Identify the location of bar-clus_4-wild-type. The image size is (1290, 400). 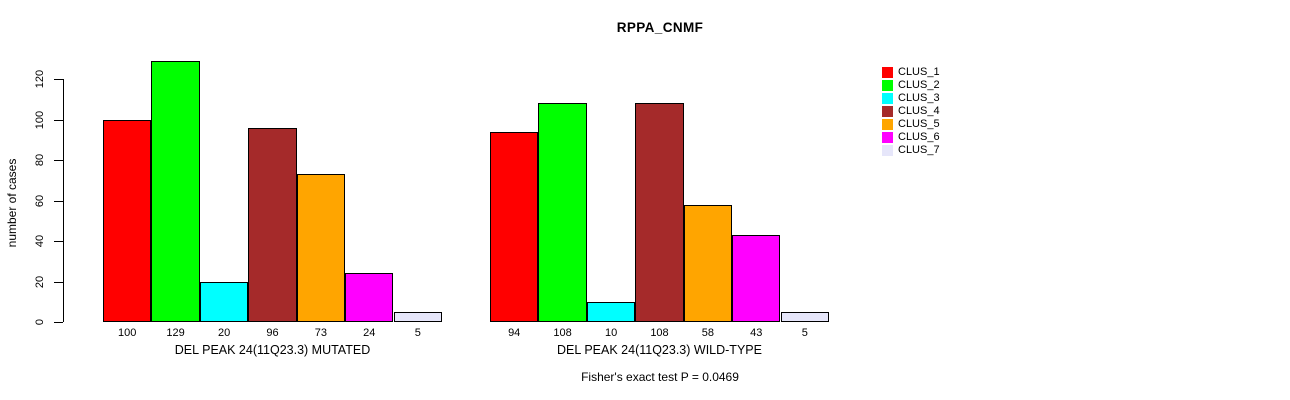
(659, 212).